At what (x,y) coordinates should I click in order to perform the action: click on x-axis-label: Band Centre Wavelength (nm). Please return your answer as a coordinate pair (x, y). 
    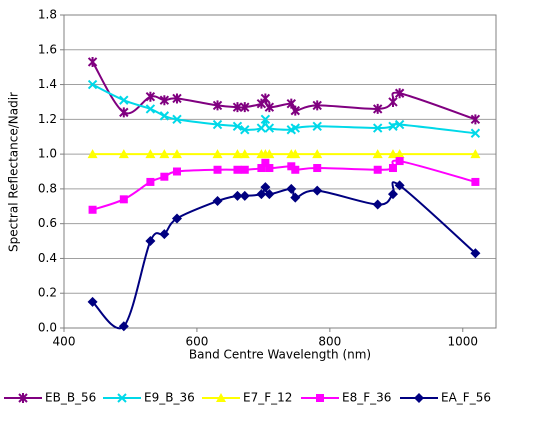
    Looking at the image, I should click on (280, 355).